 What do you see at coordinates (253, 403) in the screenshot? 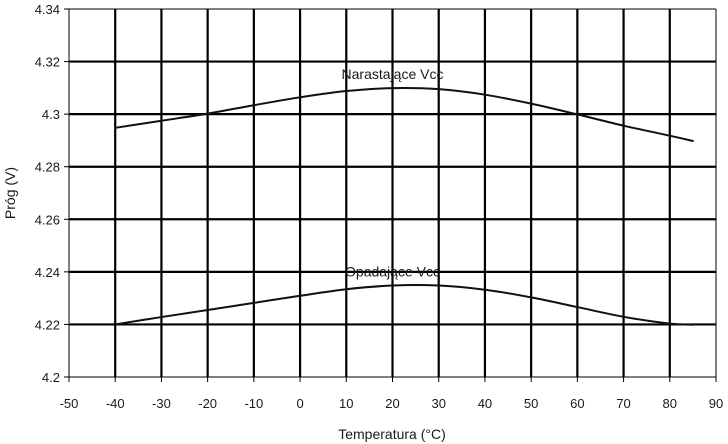
I see `x-tick-label: -10` at bounding box center [253, 403].